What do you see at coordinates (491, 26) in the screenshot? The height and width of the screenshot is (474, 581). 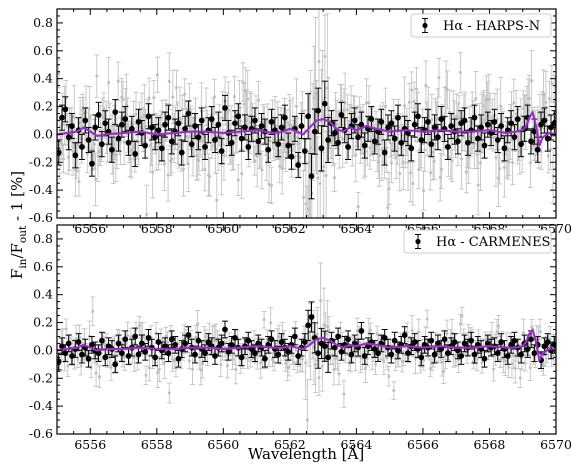 I see `legend-label: Hα - HARPS-N` at bounding box center [491, 26].